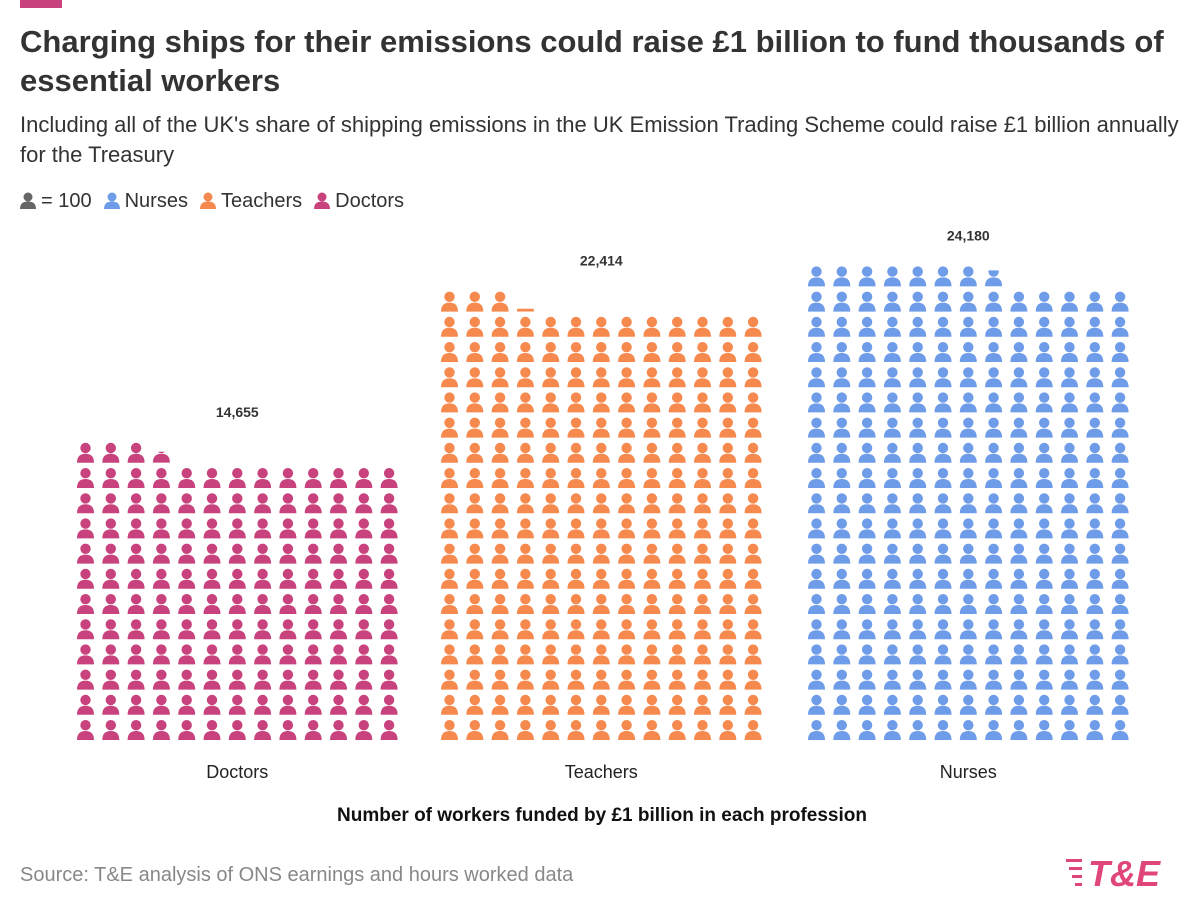 Image resolution: width=1200 pixels, height=913 pixels. What do you see at coordinates (968, 772) in the screenshot?
I see `category-label-nurses: Nurses` at bounding box center [968, 772].